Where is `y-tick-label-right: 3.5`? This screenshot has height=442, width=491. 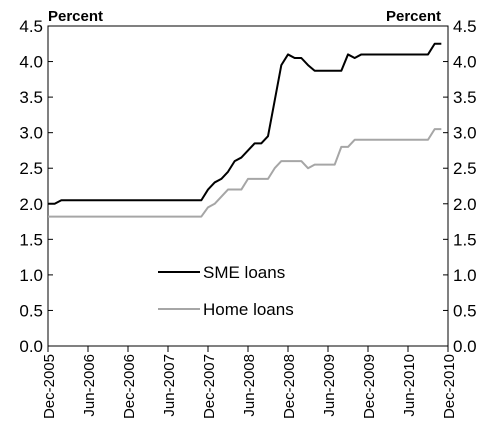 y-tick-label-right: 3.5 is located at coordinates (465, 97).